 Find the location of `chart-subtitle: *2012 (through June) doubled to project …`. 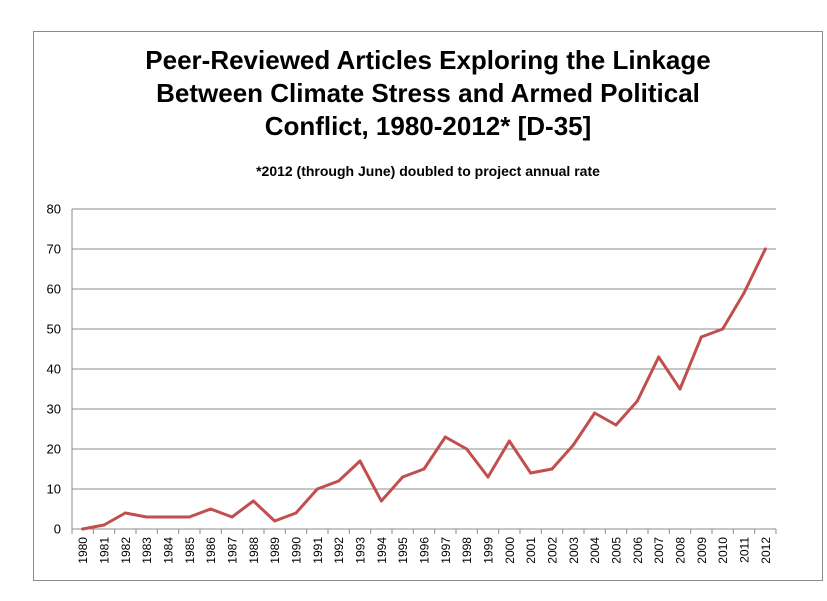

chart-subtitle: *2012 (through June) doubled to project … is located at coordinates (428, 171).